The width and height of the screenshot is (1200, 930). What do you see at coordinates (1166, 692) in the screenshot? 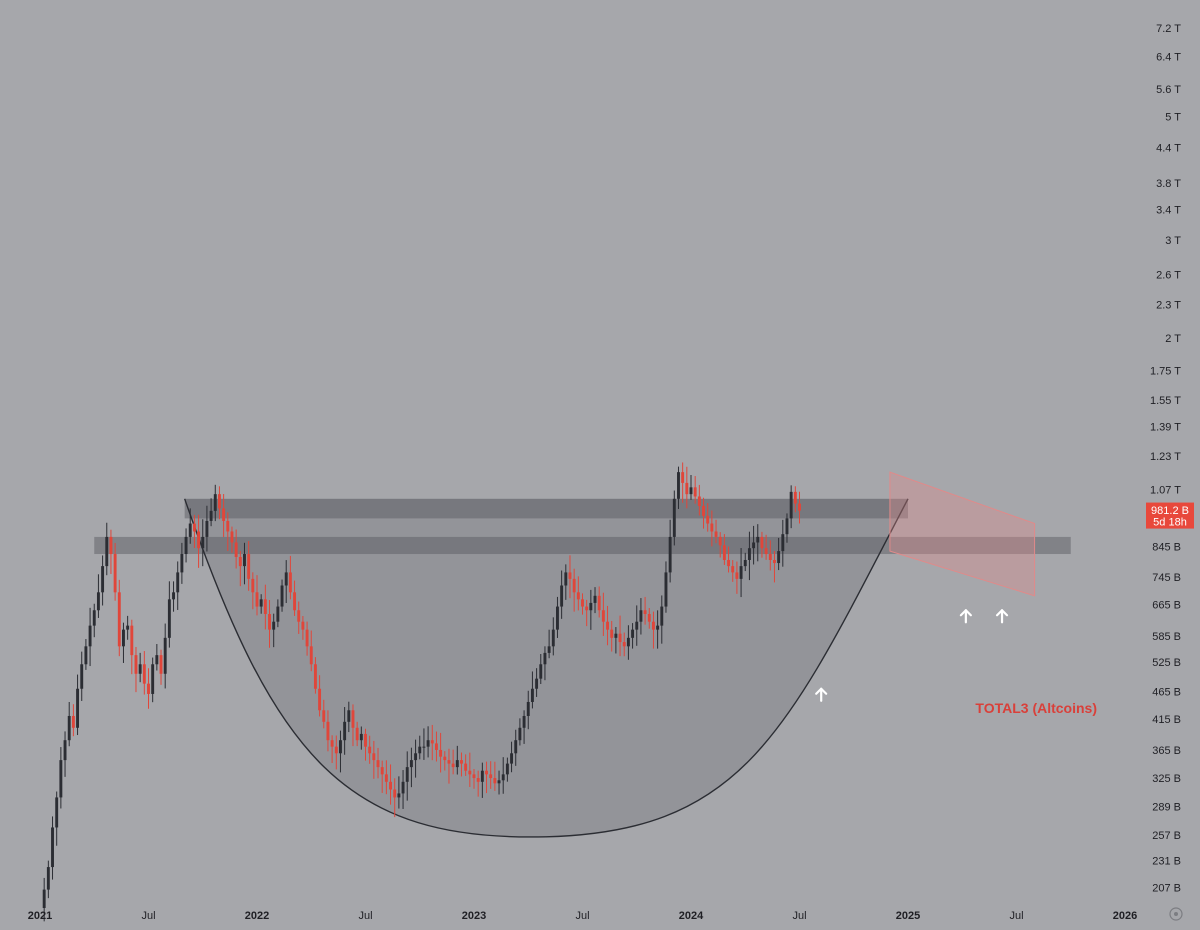
I see `y-tick-label: 465 B` at bounding box center [1166, 692].